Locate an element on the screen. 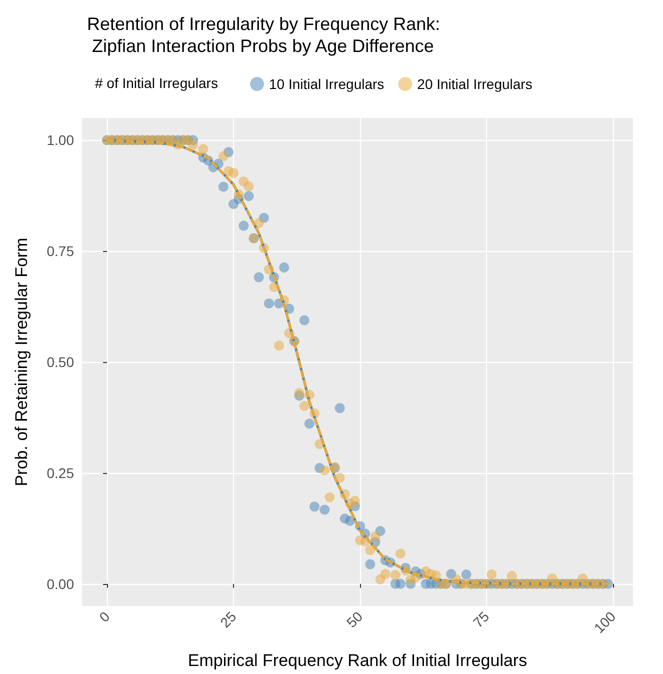 The height and width of the screenshot is (674, 663). y-tick-label: 0.25 is located at coordinates (60, 472).